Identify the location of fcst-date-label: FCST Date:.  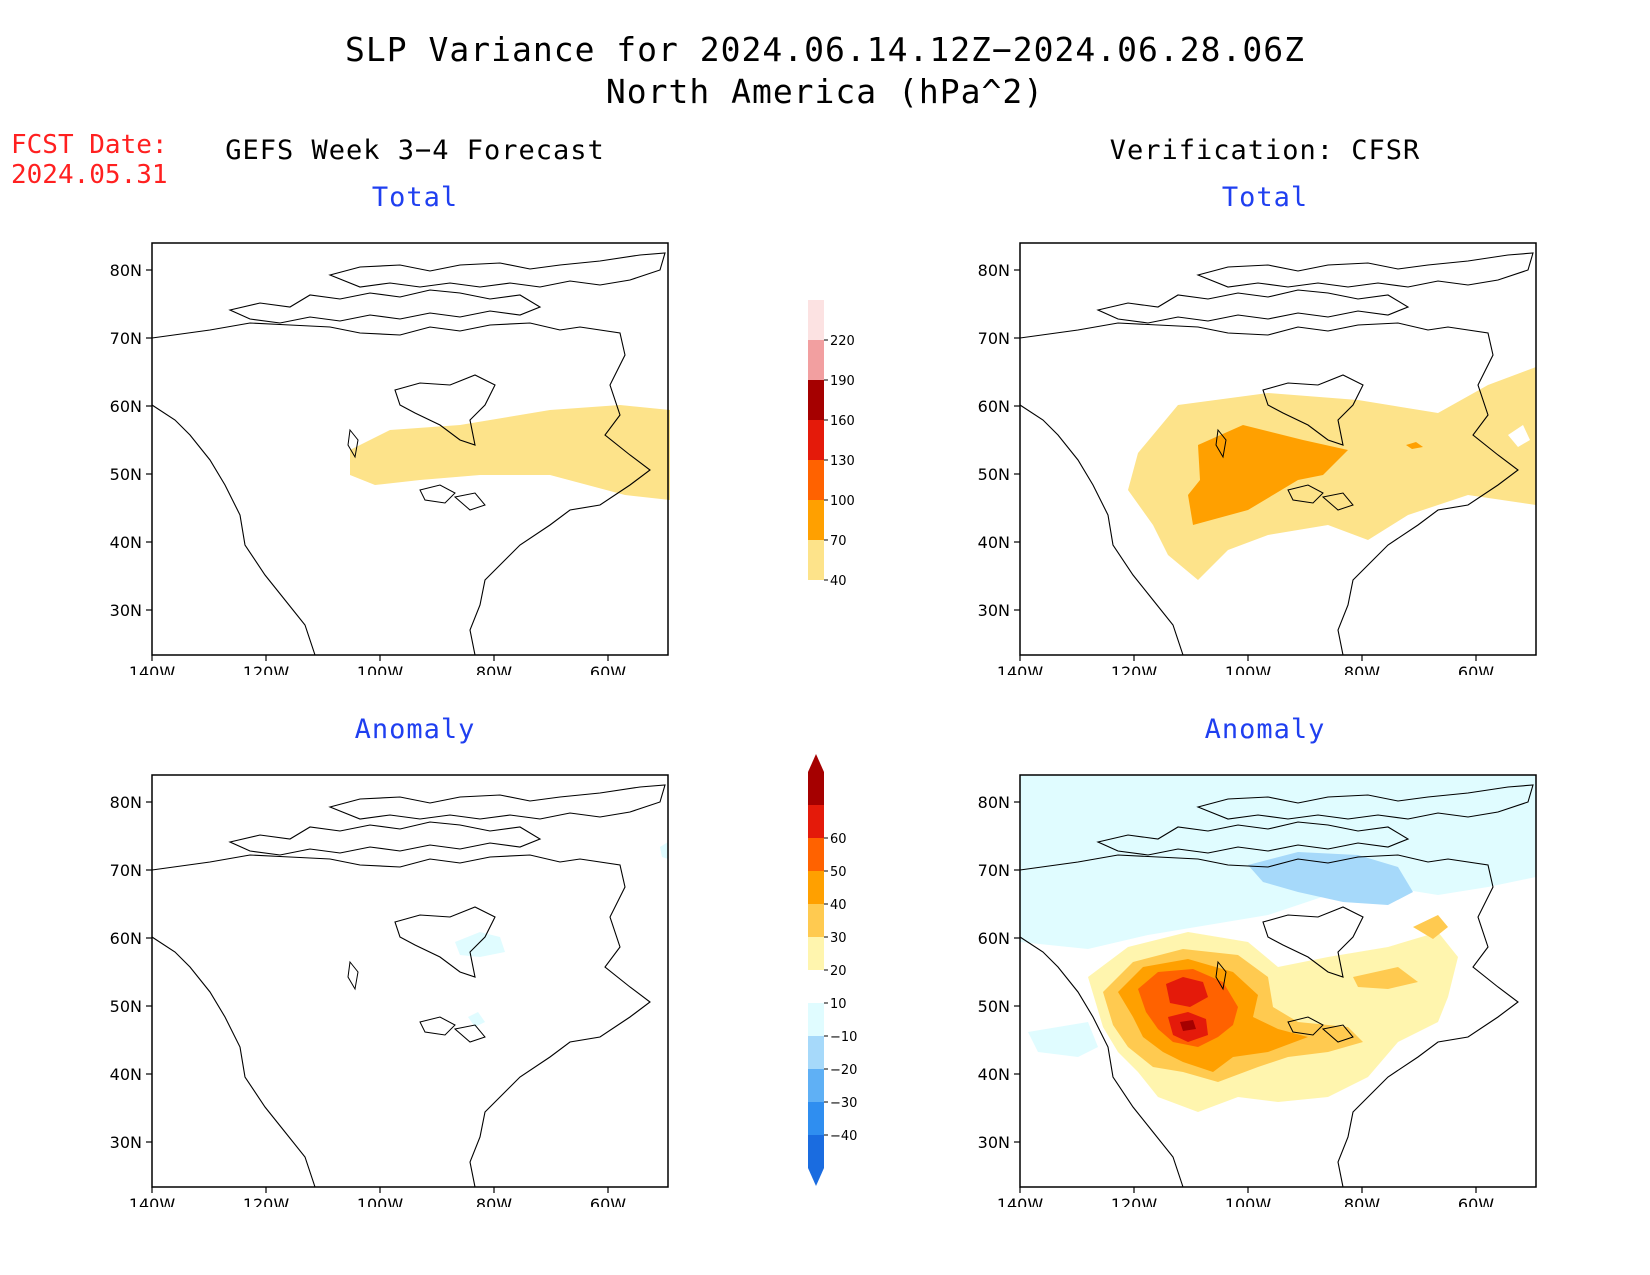
(89, 145).